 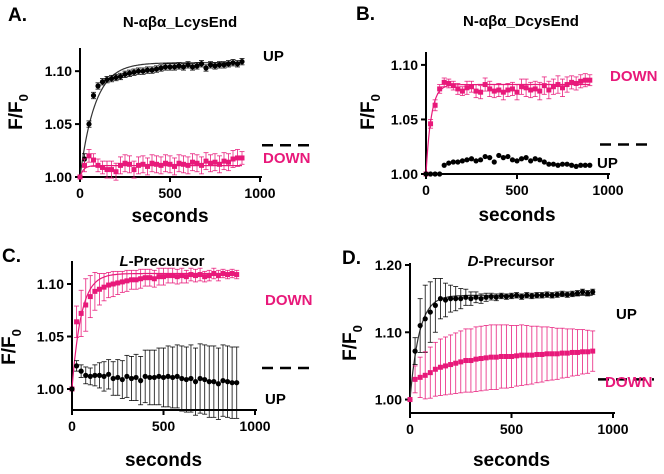 I want to click on x-axis-label: seconds, so click(x=169, y=216).